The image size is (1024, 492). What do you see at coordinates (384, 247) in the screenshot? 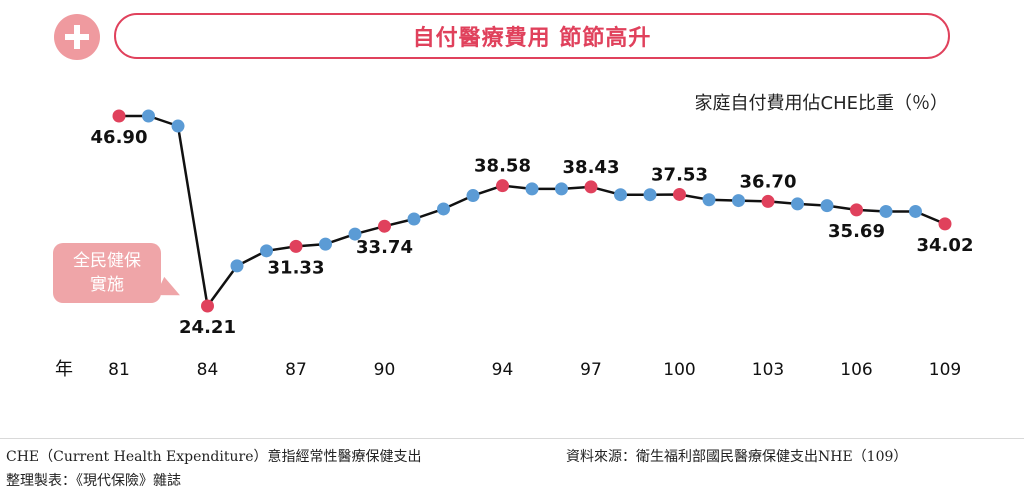
I see `data-label: 33.74` at bounding box center [384, 247].